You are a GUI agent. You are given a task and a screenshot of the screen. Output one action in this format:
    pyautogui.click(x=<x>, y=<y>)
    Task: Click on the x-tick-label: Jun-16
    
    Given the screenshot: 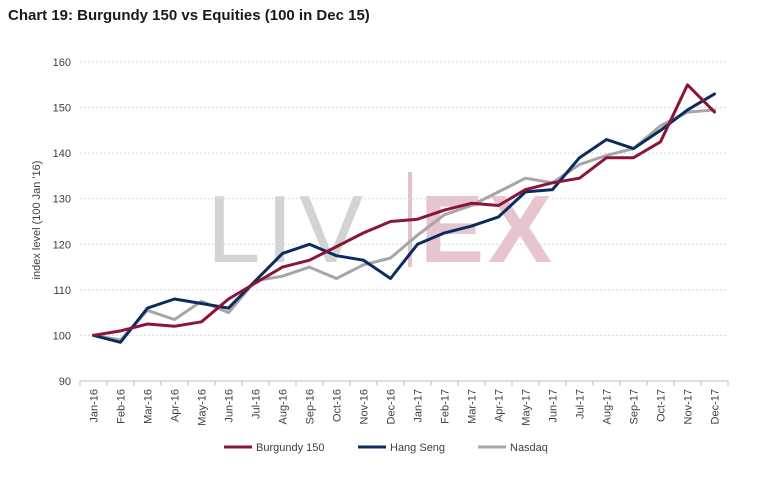 What is the action you would take?
    pyautogui.click(x=230, y=406)
    